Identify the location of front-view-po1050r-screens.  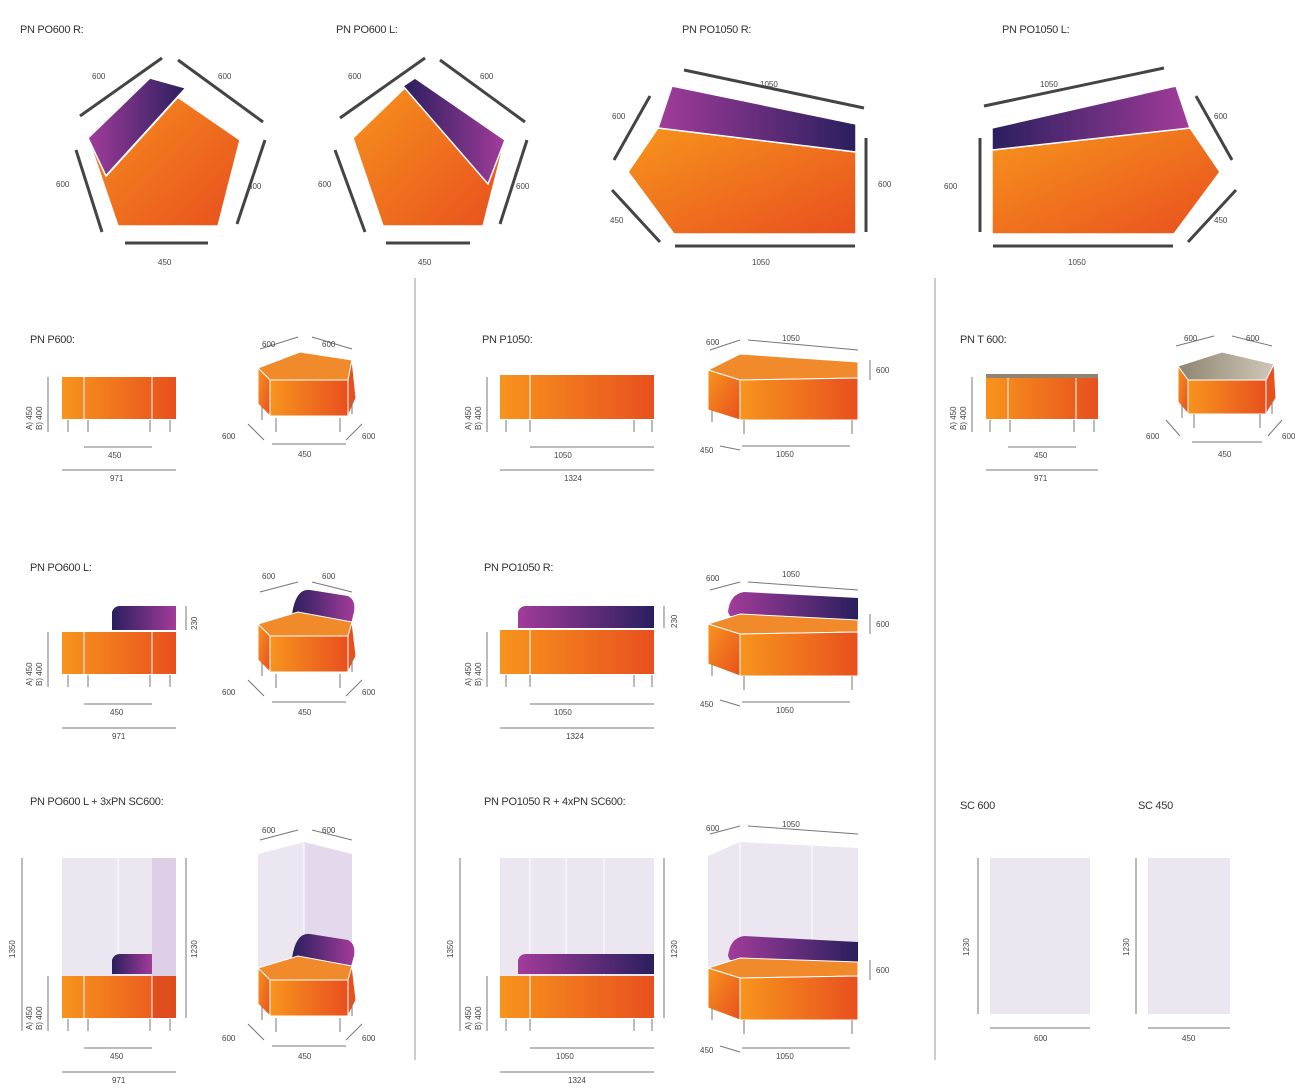
(562, 965).